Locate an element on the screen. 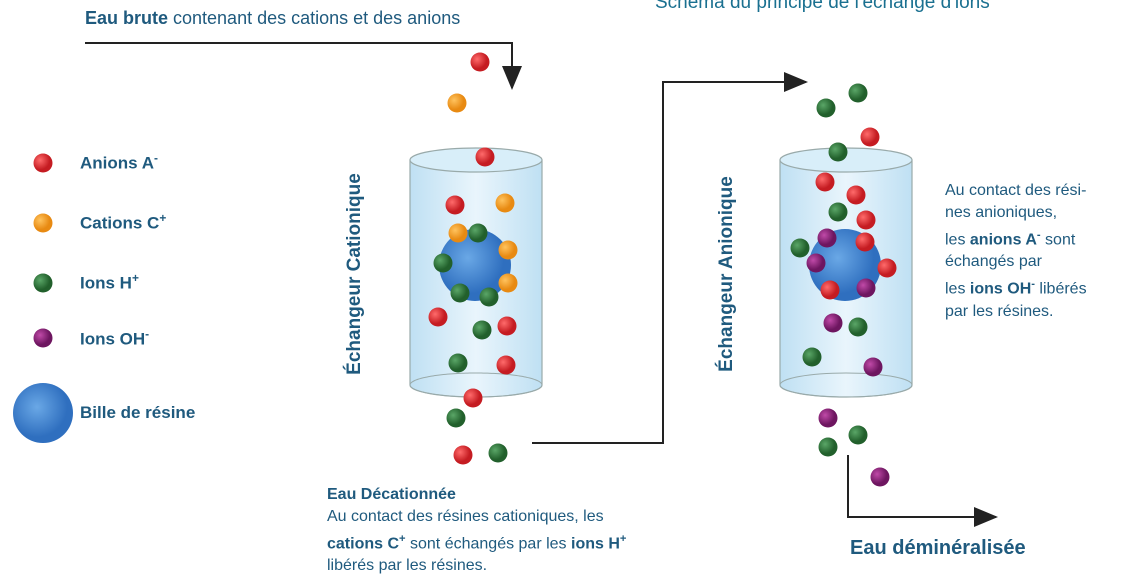 The image size is (1127, 577). text: anions A is located at coordinates (1003, 240).